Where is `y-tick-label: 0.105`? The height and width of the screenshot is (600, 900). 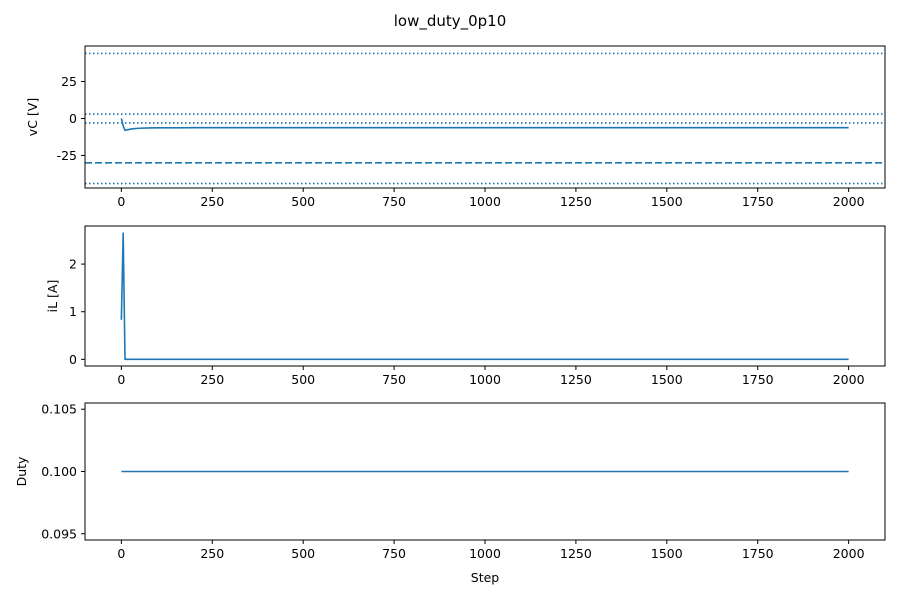
y-tick-label: 0.105 is located at coordinates (59, 409).